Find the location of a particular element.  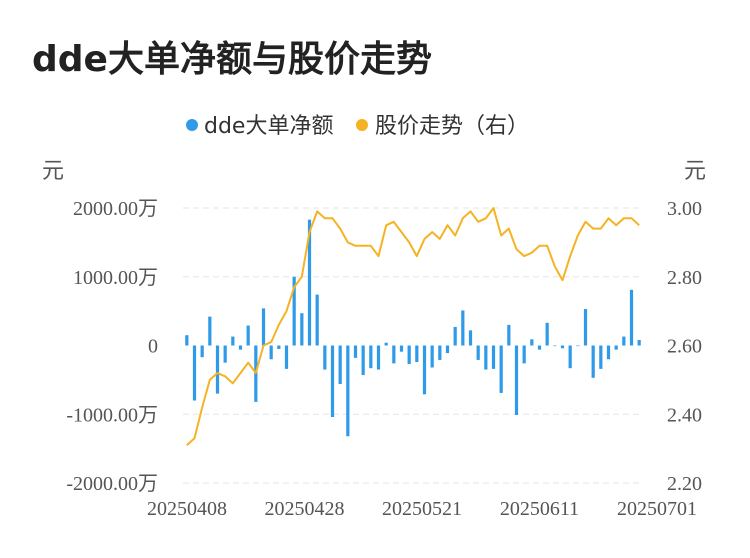

left-tick-label: 2000.00万 is located at coordinates (115, 209).